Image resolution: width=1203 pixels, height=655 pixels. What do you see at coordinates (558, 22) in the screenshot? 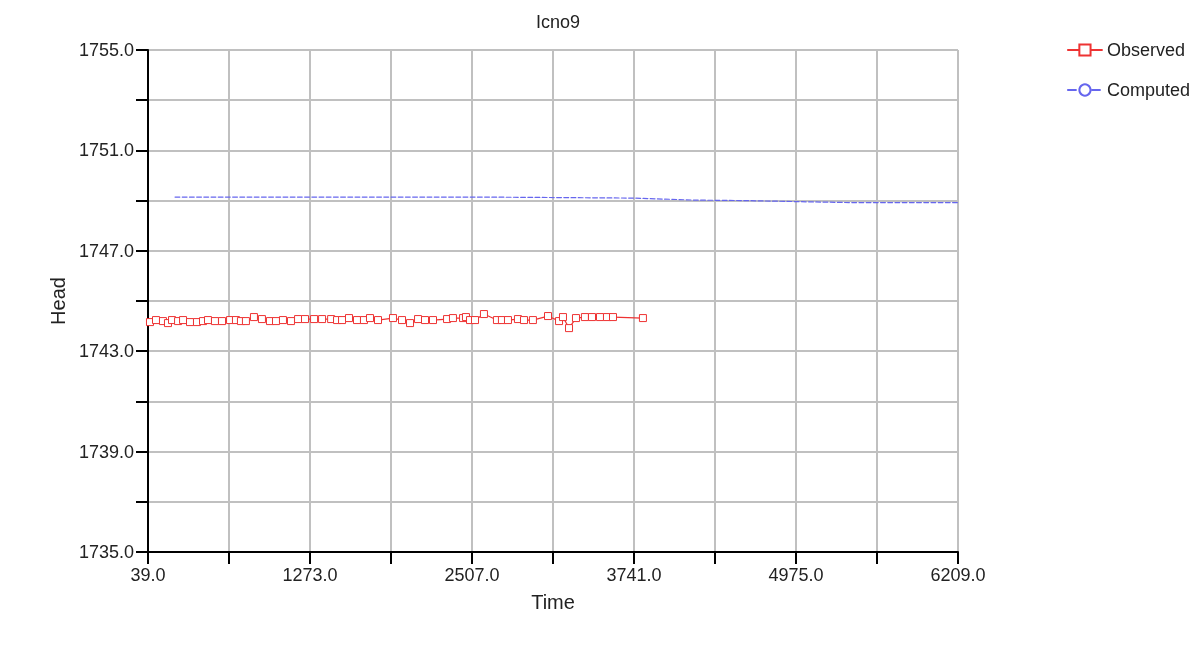
I see `chart-title: Icno9` at bounding box center [558, 22].